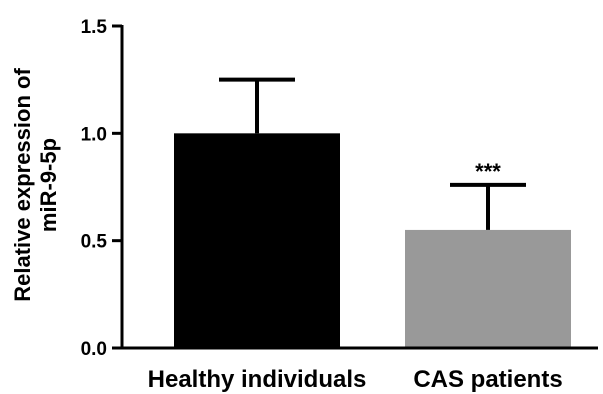  Describe the element at coordinates (22, 185) in the screenshot. I see `y-axis-label-line-1: Relative expression of` at that location.